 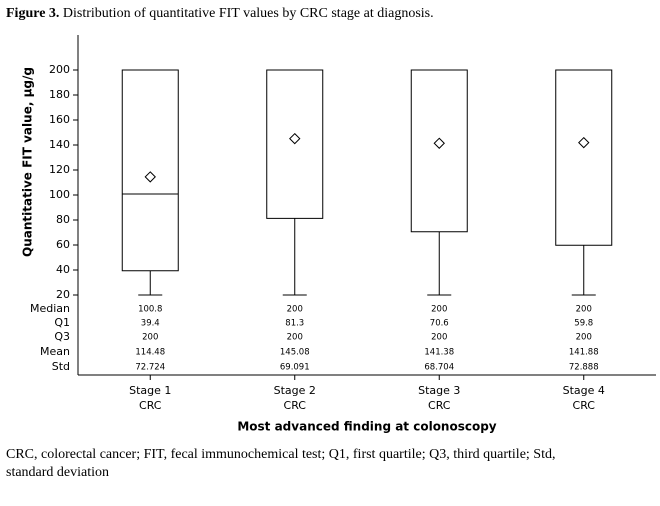 What do you see at coordinates (59, 169) in the screenshot?
I see `y-tick-label: 120` at bounding box center [59, 169].